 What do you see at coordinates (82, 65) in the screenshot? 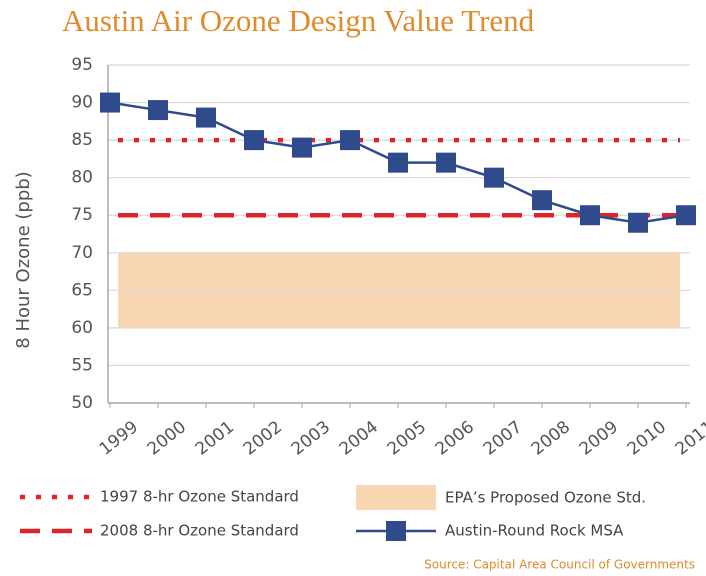
I see `y-tick-label: 95` at bounding box center [82, 65].